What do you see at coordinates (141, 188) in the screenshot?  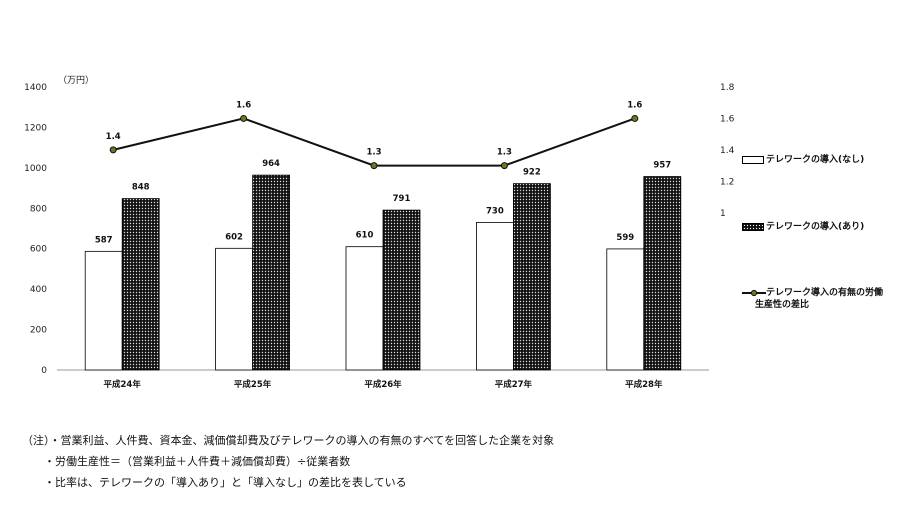 I see `data-label-with-telework: 848` at bounding box center [141, 188].